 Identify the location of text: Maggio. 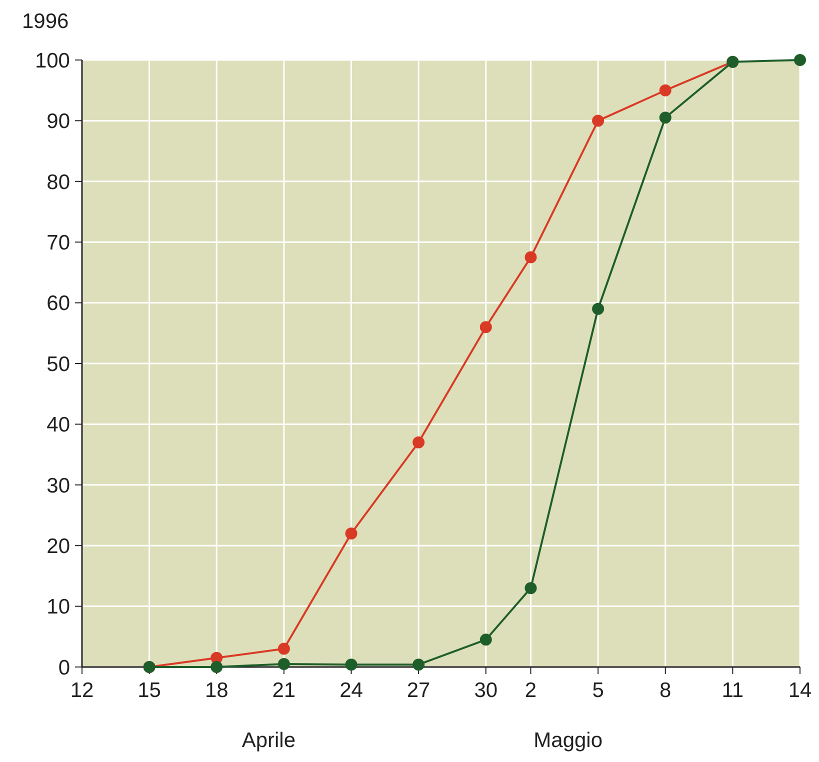
(568, 740).